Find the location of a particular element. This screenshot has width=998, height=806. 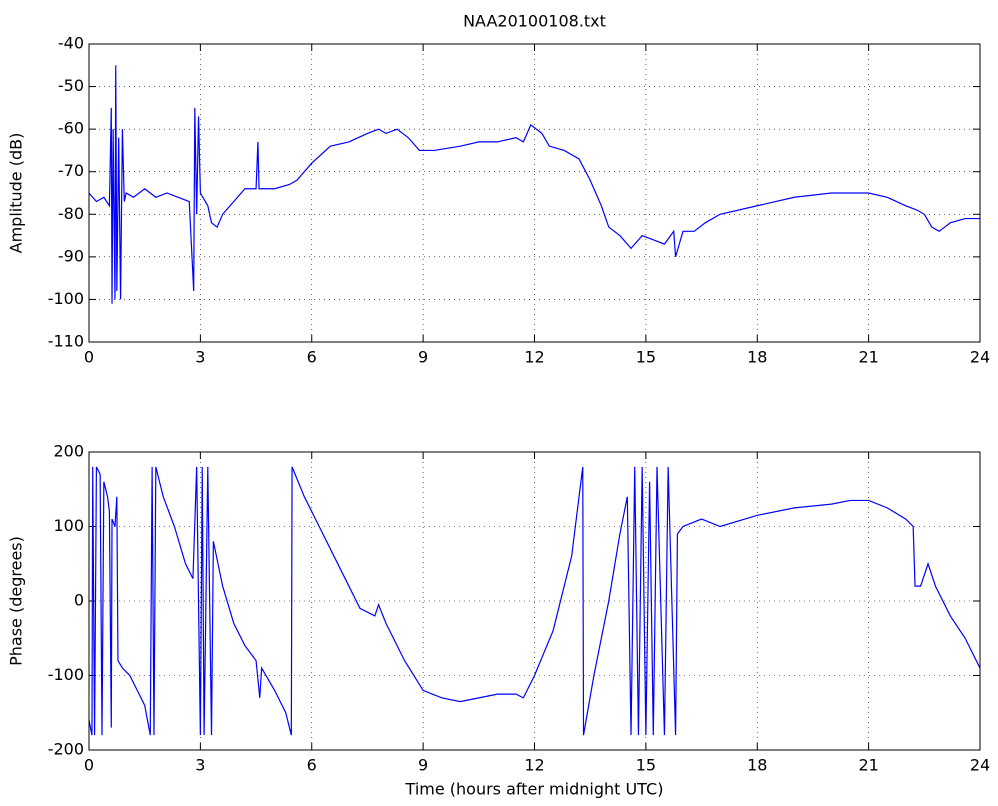

y-tick-label: -60 is located at coordinates (71, 128).